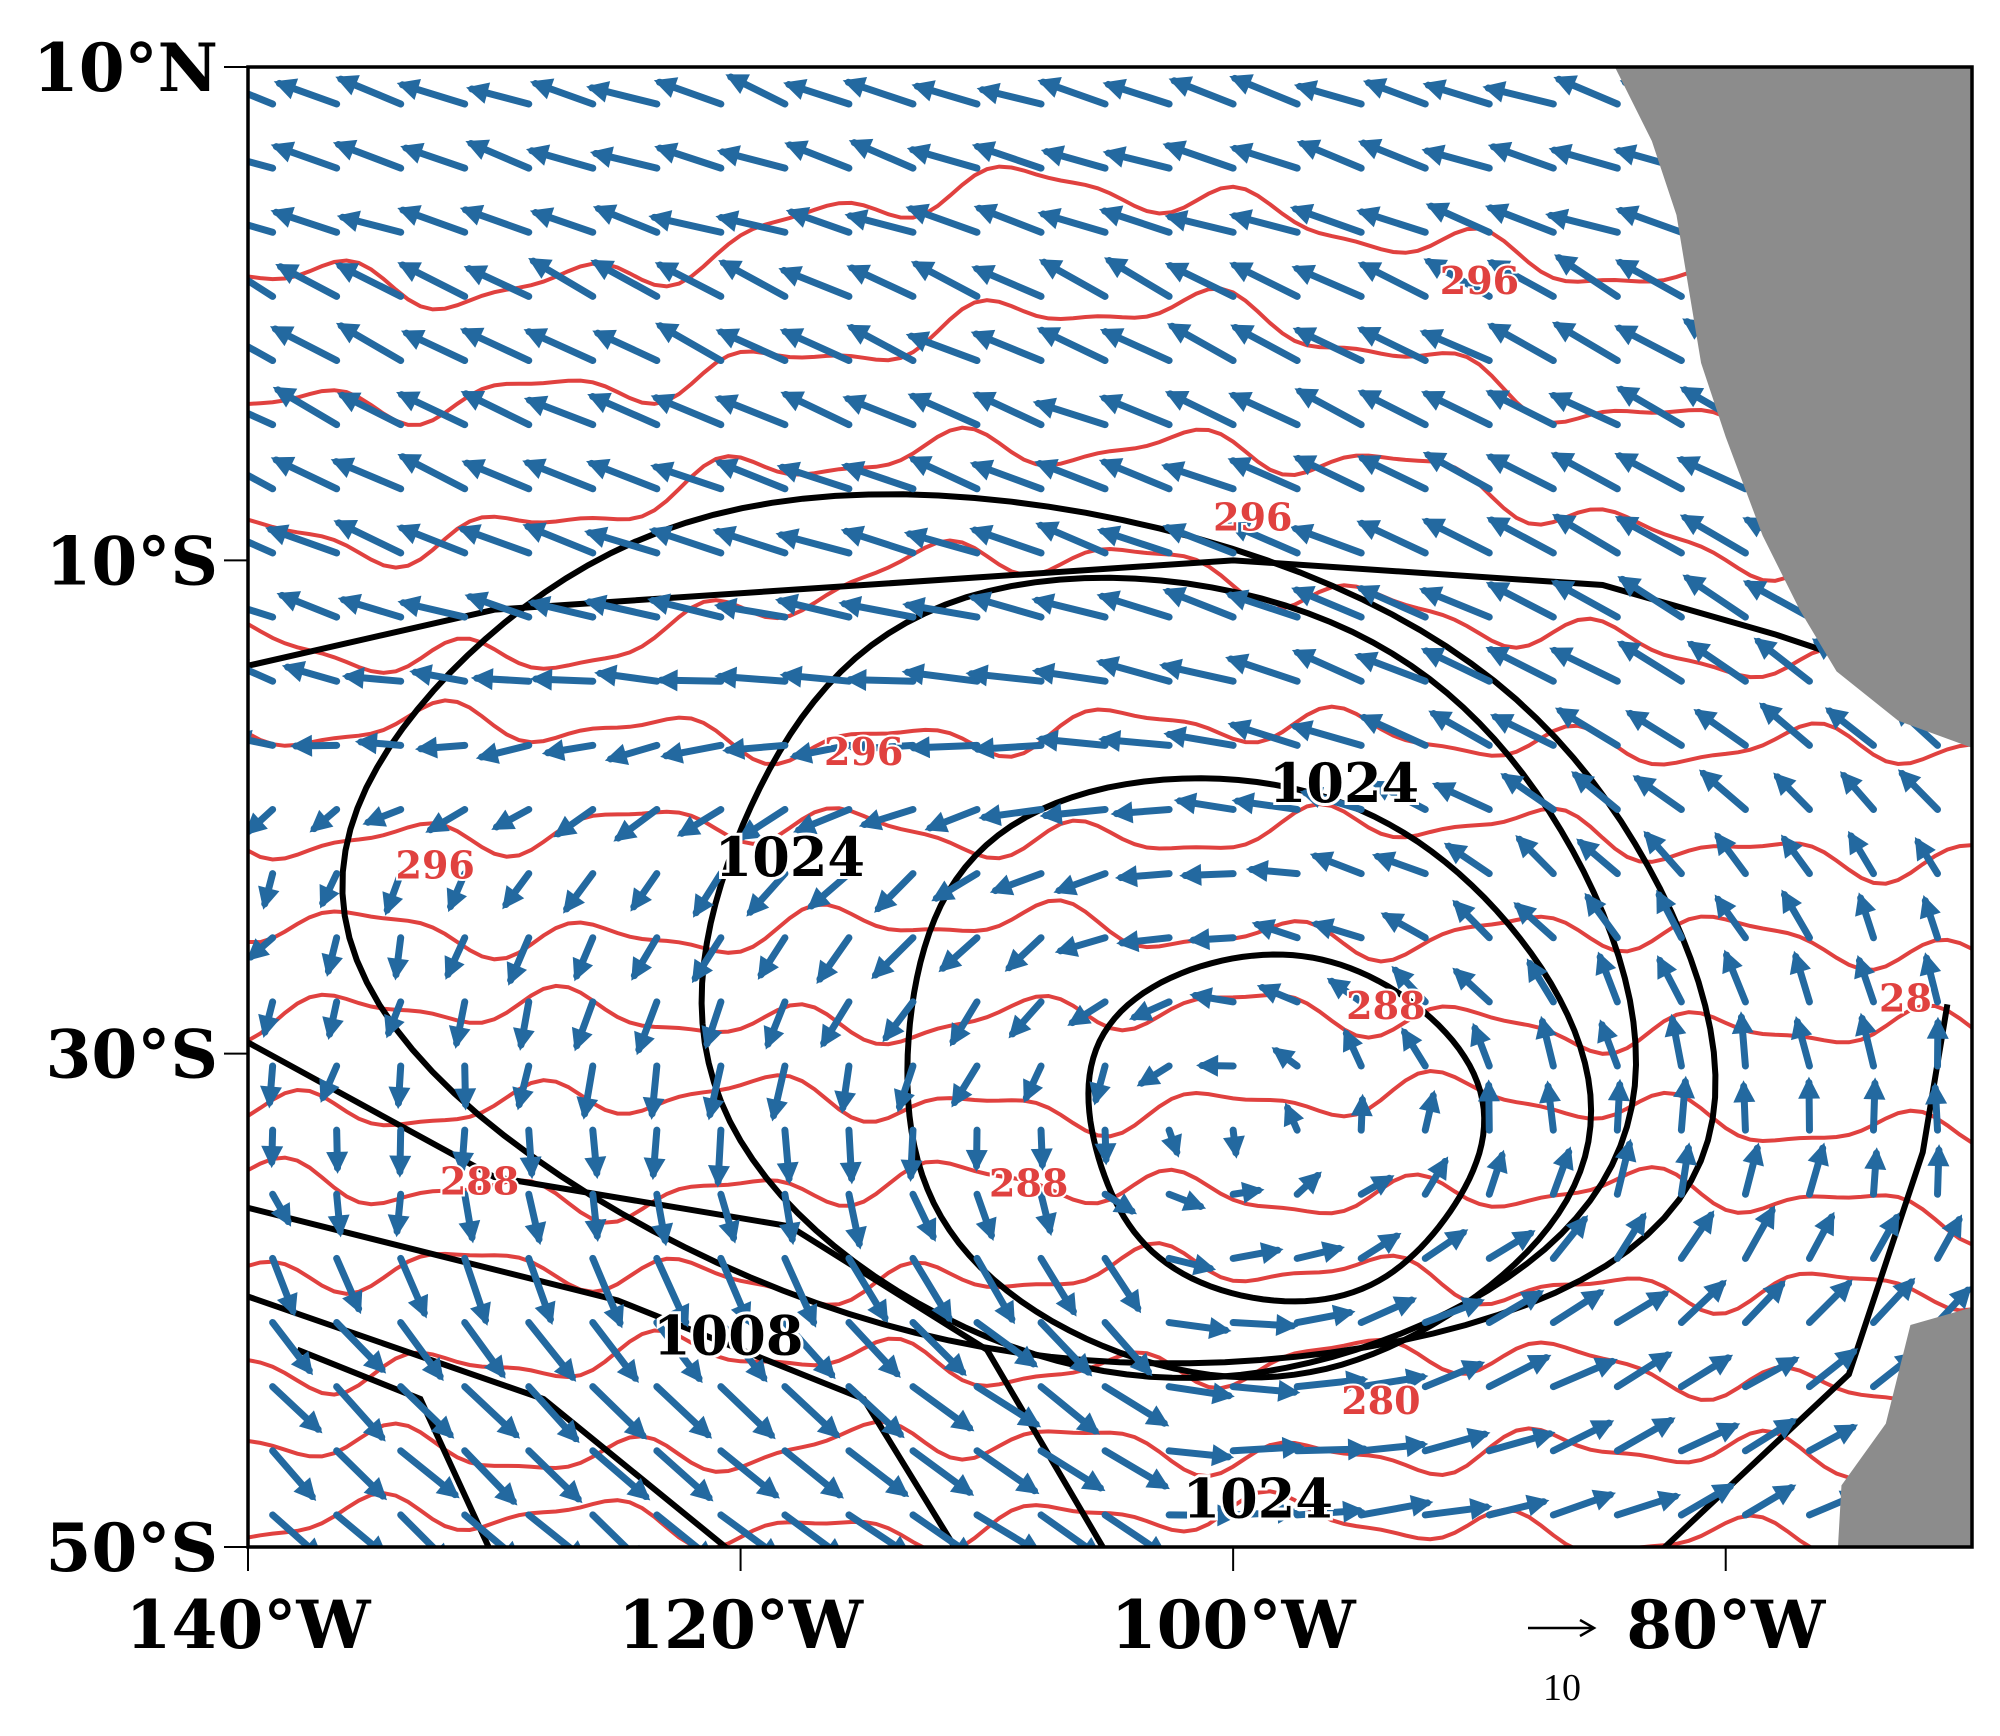  I want to click on y-tick-label: 10°S, so click(131, 561).